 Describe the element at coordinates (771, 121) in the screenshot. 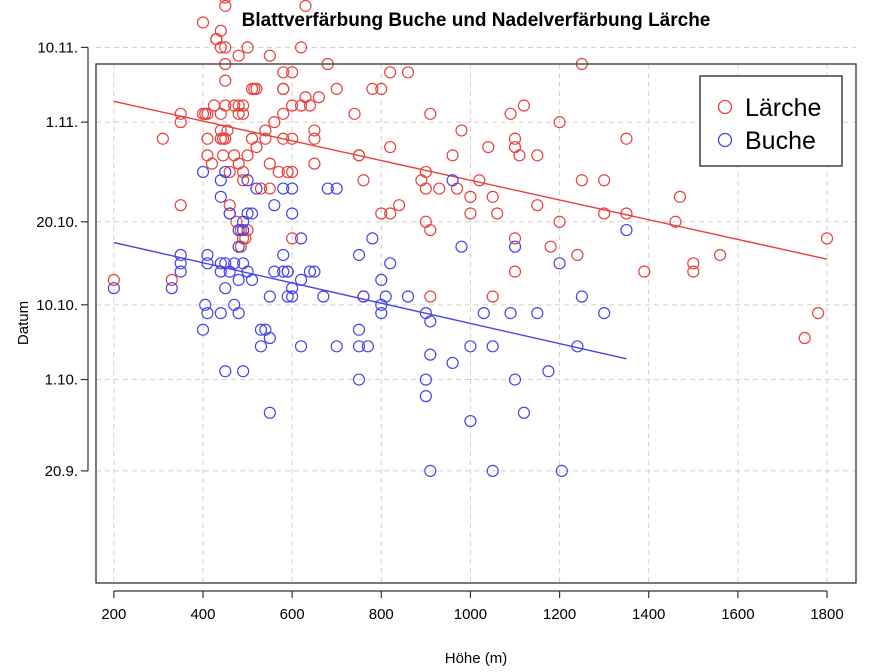

I see `legend-box` at that location.